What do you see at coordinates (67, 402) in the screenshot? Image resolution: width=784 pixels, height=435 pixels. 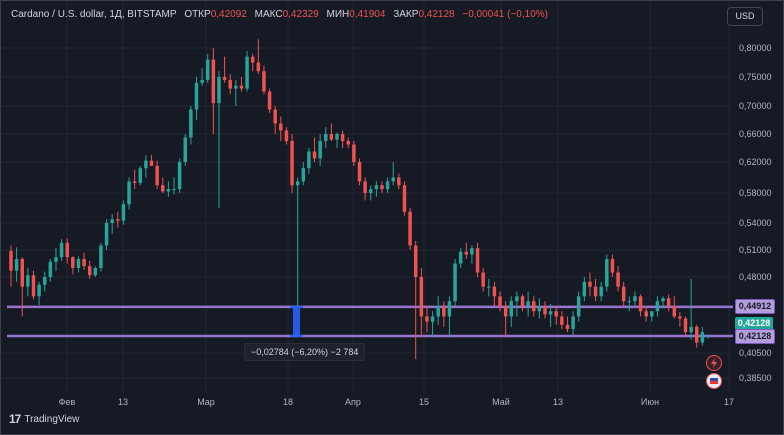 I see `time-tick-label: Фев` at bounding box center [67, 402].